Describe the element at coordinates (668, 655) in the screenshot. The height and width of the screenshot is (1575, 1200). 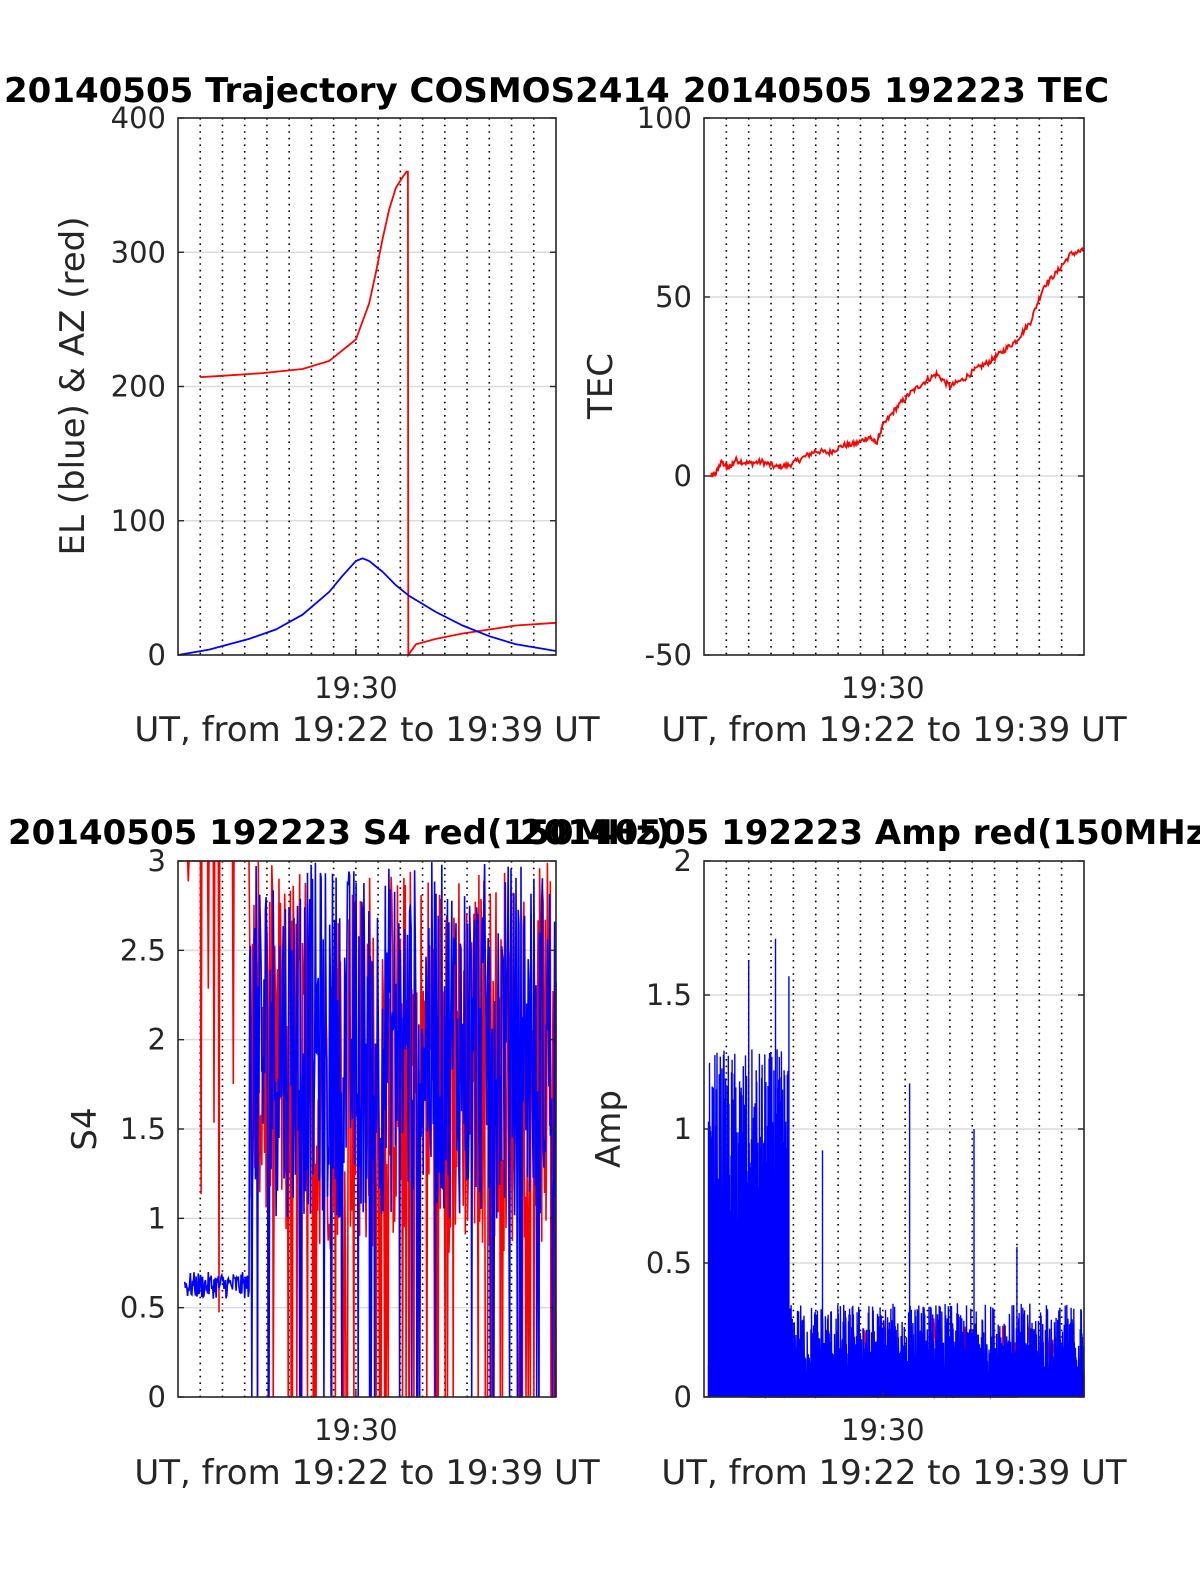
I see `y-tick-label: -50` at that location.